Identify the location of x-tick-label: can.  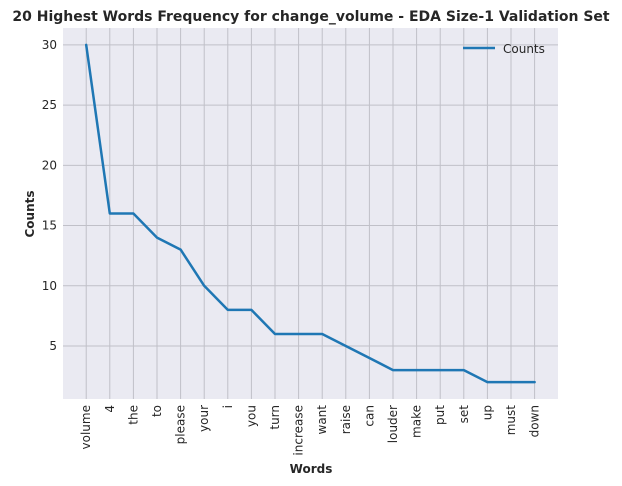
(369, 416).